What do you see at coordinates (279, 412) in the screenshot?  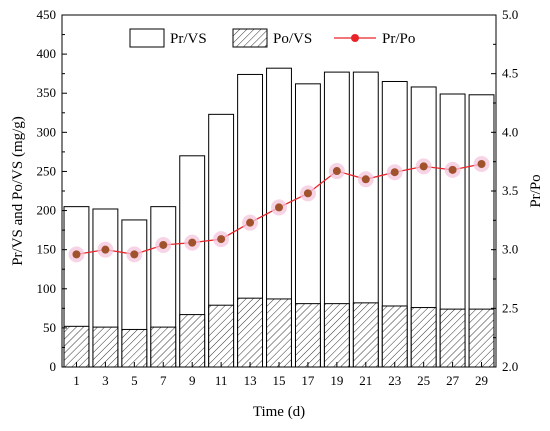 I see `x-axis-title: Time (d)` at bounding box center [279, 412].